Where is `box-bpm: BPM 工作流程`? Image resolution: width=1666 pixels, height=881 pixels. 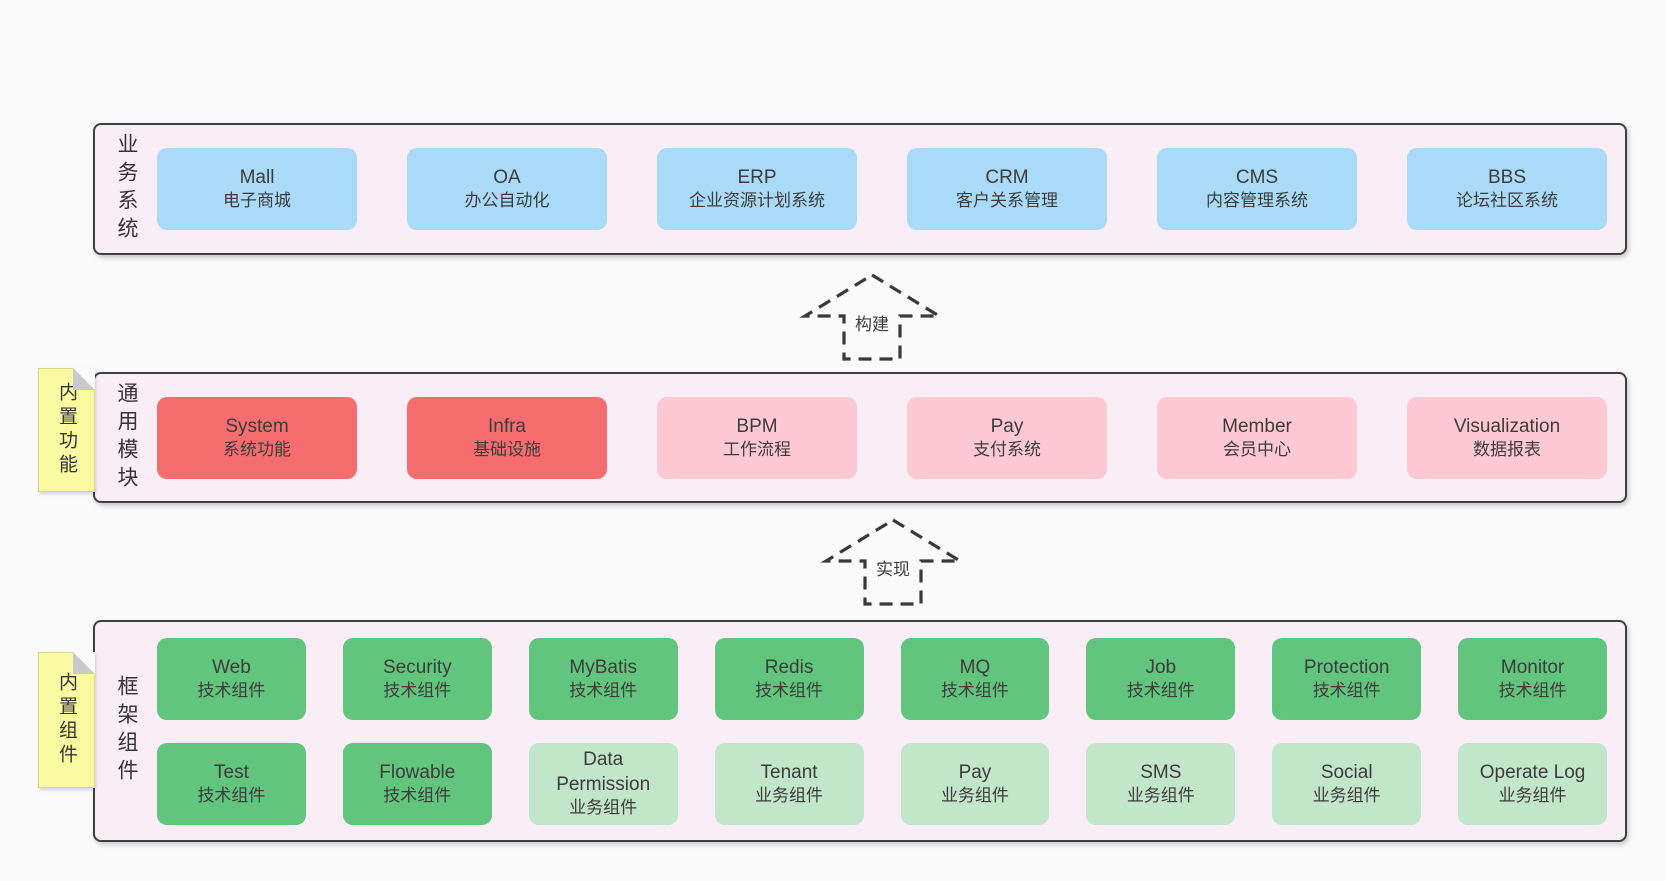 box-bpm: BPM 工作流程 is located at coordinates (757, 437).